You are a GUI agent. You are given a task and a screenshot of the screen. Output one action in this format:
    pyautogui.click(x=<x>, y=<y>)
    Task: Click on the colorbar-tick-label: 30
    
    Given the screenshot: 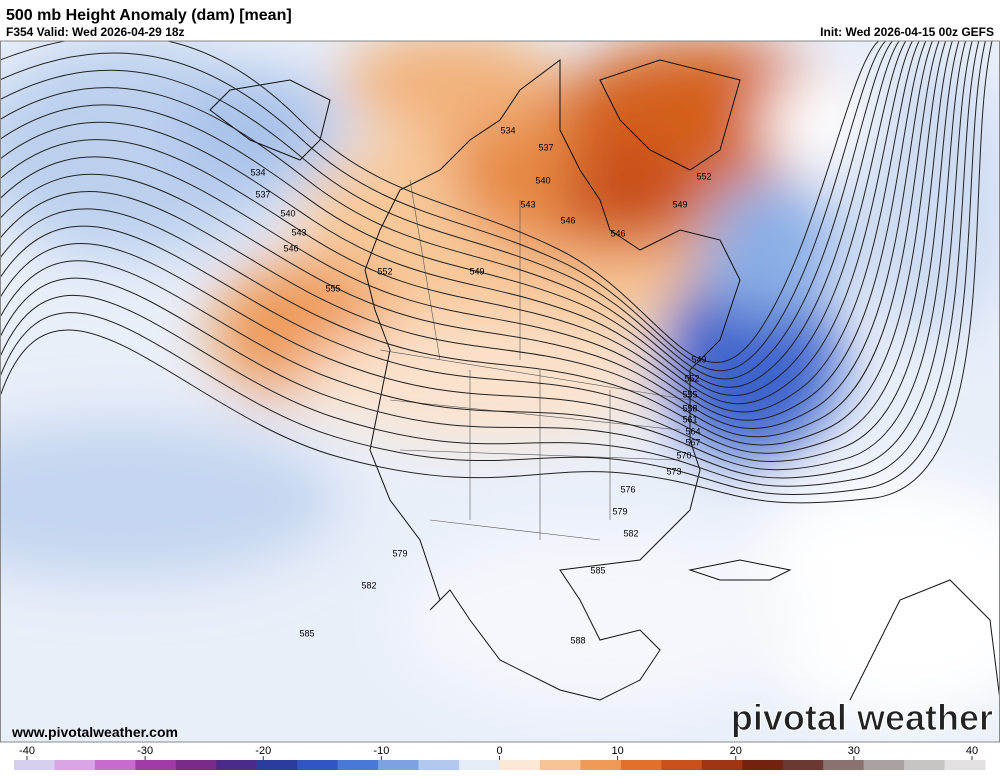 What is the action you would take?
    pyautogui.click(x=854, y=751)
    